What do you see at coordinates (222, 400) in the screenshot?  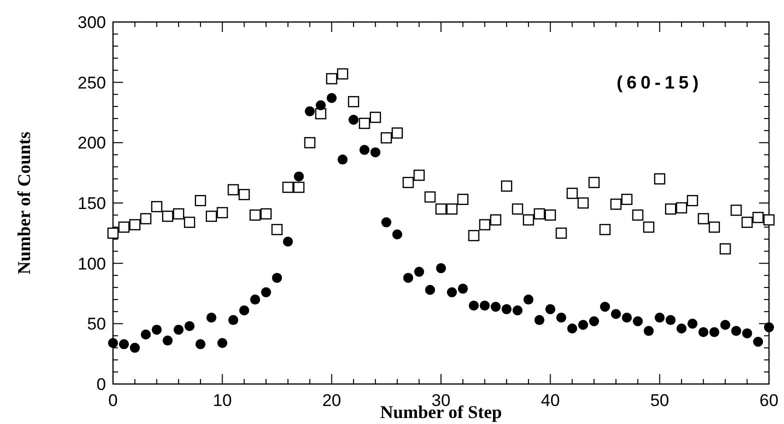 I see `x-tick-label: 10` at bounding box center [222, 400].